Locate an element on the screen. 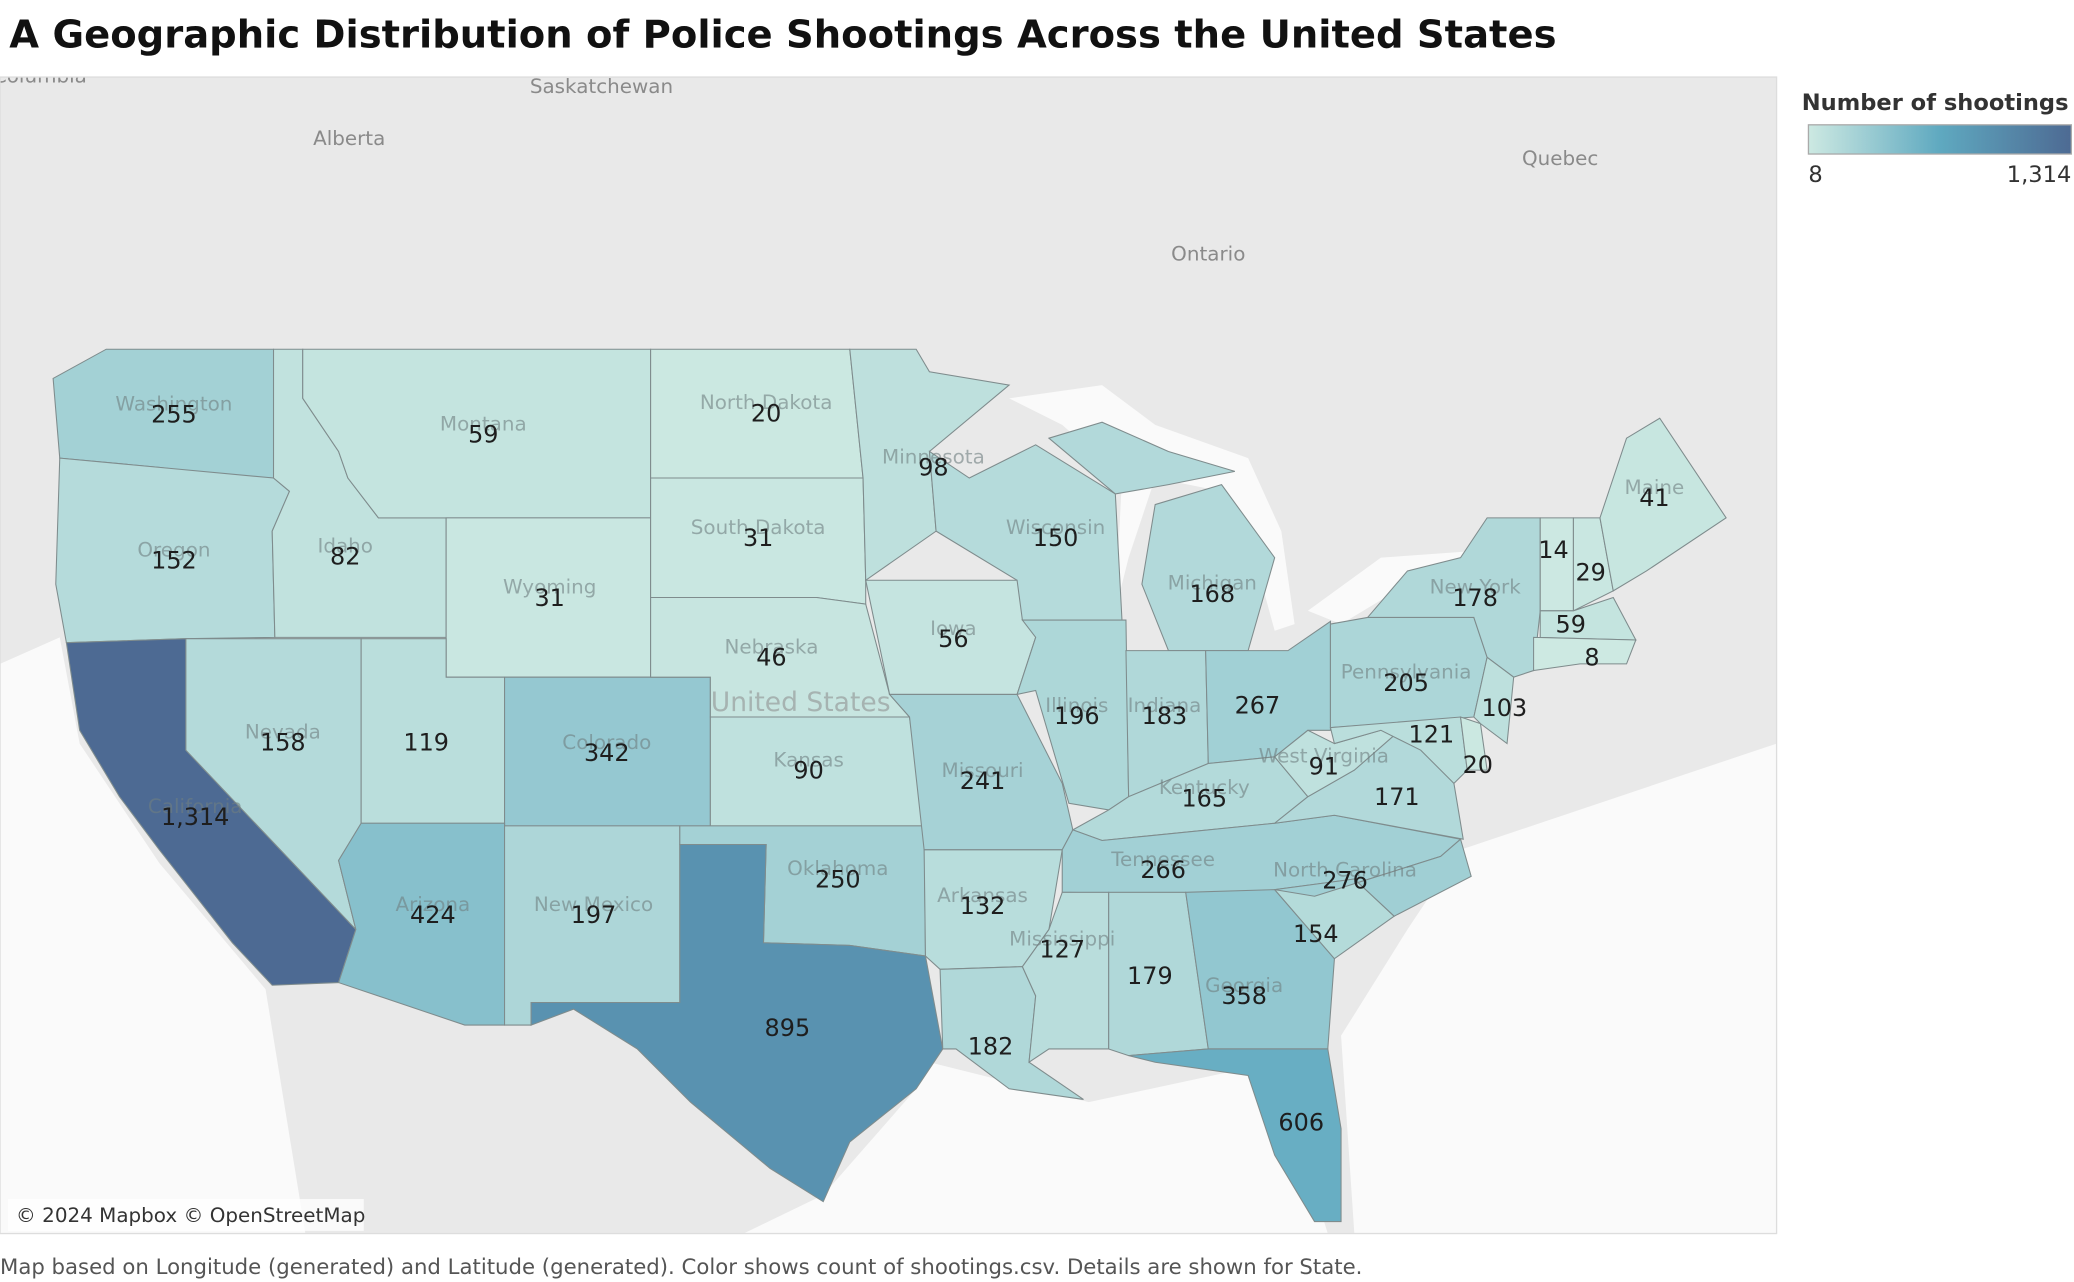 Image resolution: width=2074 pixels, height=1282 pixels. state-name: Arkansas is located at coordinates (982, 895).